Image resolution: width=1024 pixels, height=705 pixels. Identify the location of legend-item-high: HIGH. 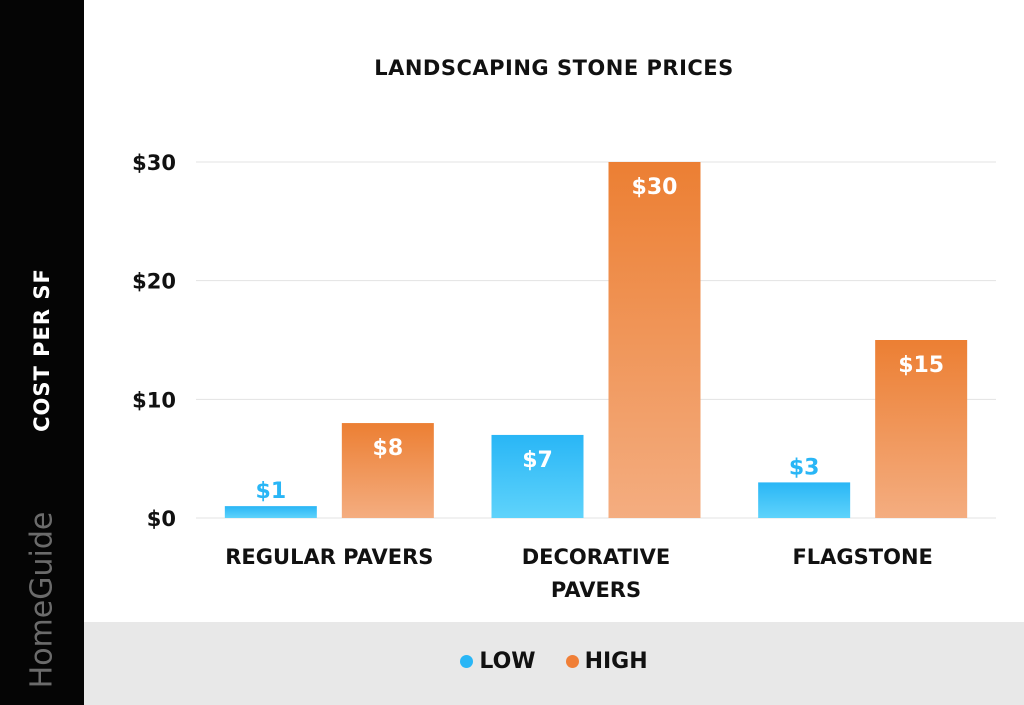
(606, 661).